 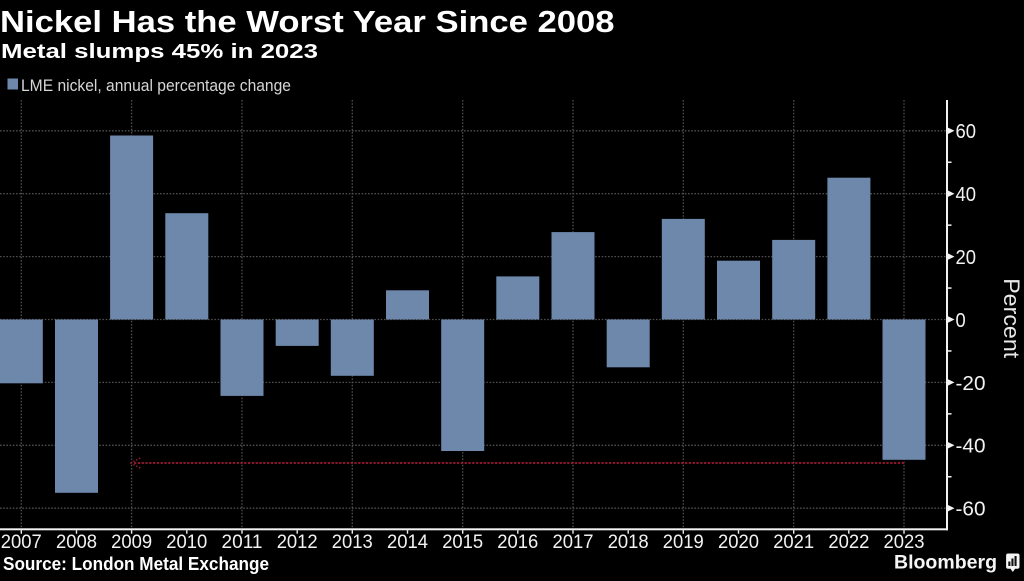 I want to click on svg-text: Percent, so click(x=1011, y=318).